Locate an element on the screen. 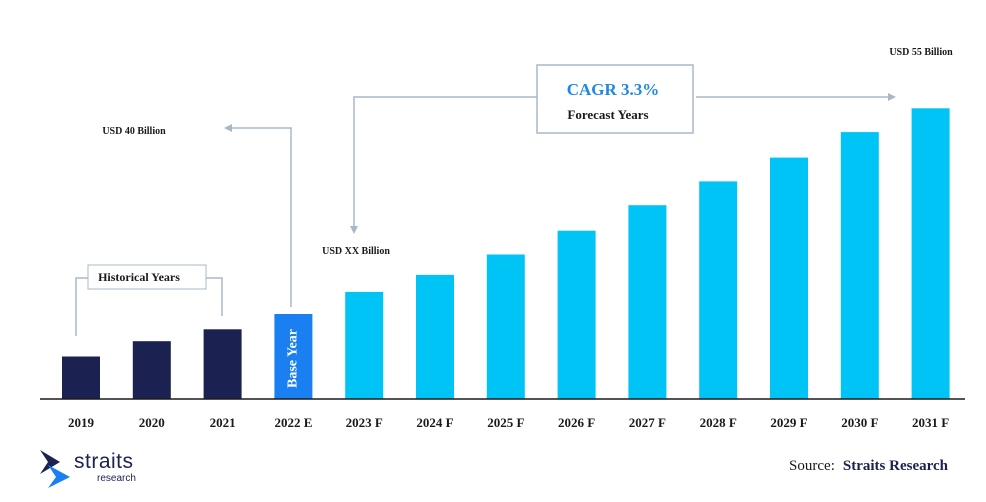  source-name: Straits Research is located at coordinates (895, 466).